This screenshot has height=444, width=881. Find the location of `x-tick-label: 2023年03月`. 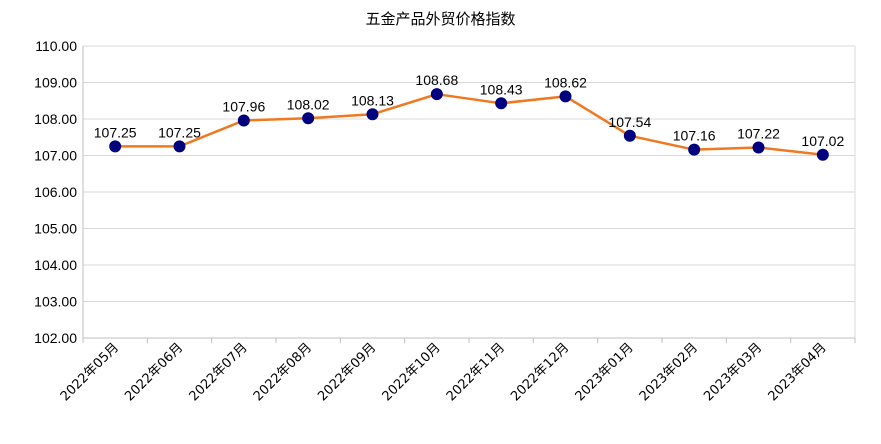

x-tick-label: 2023年03月 is located at coordinates (733, 372).